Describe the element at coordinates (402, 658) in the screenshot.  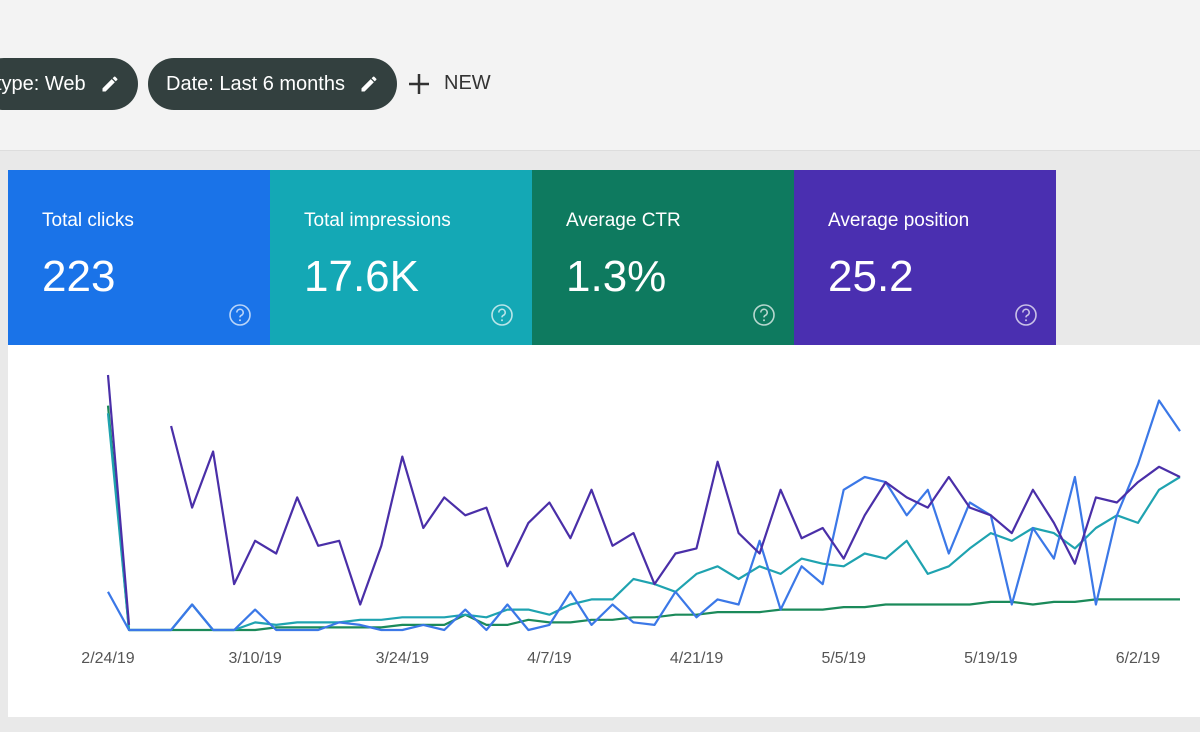
I see `x-tick-label: 3/24/19` at that location.